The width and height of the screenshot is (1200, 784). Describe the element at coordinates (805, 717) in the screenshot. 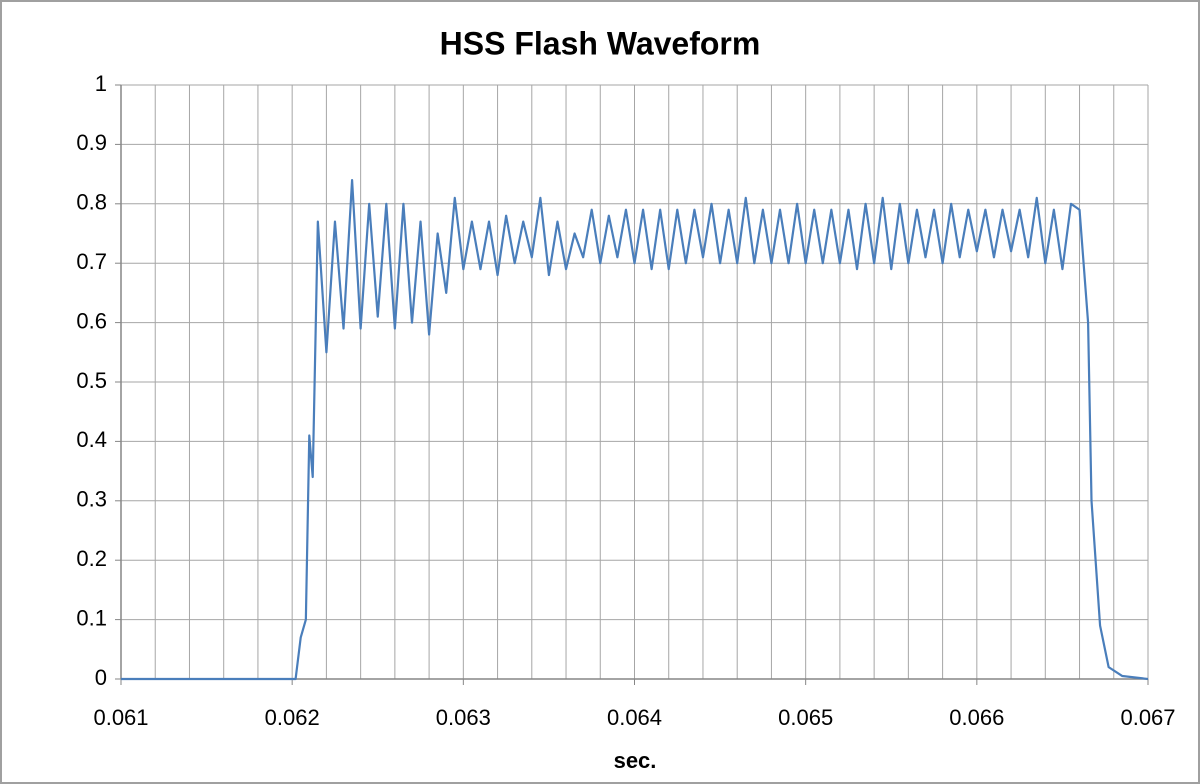

I see `x-tick-label: 0.065` at that location.